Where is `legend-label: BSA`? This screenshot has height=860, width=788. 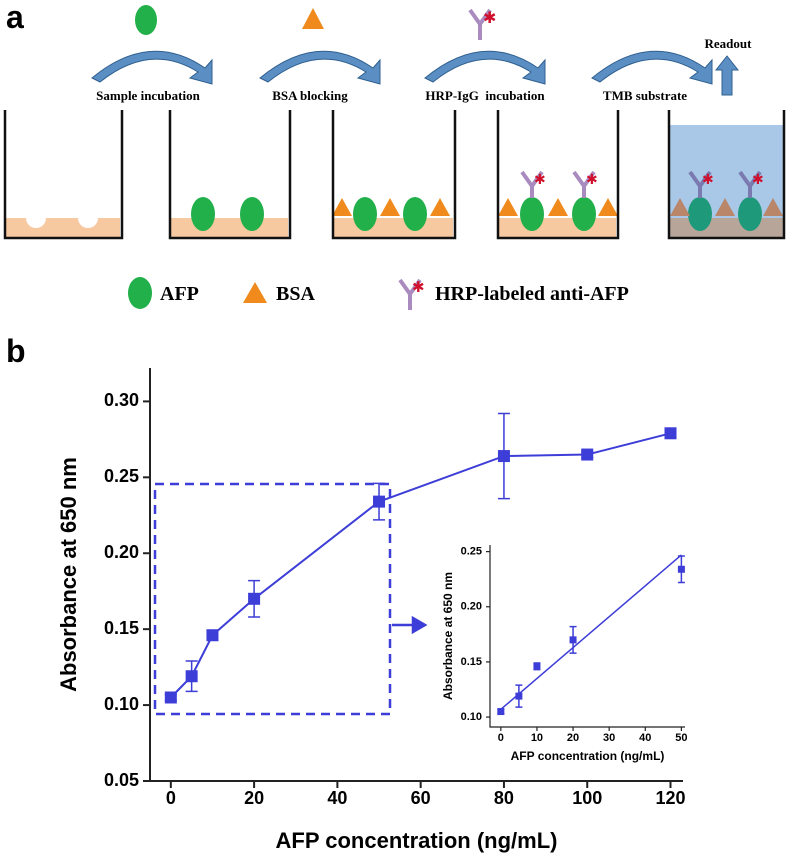
legend-label: BSA is located at coordinates (295, 294).